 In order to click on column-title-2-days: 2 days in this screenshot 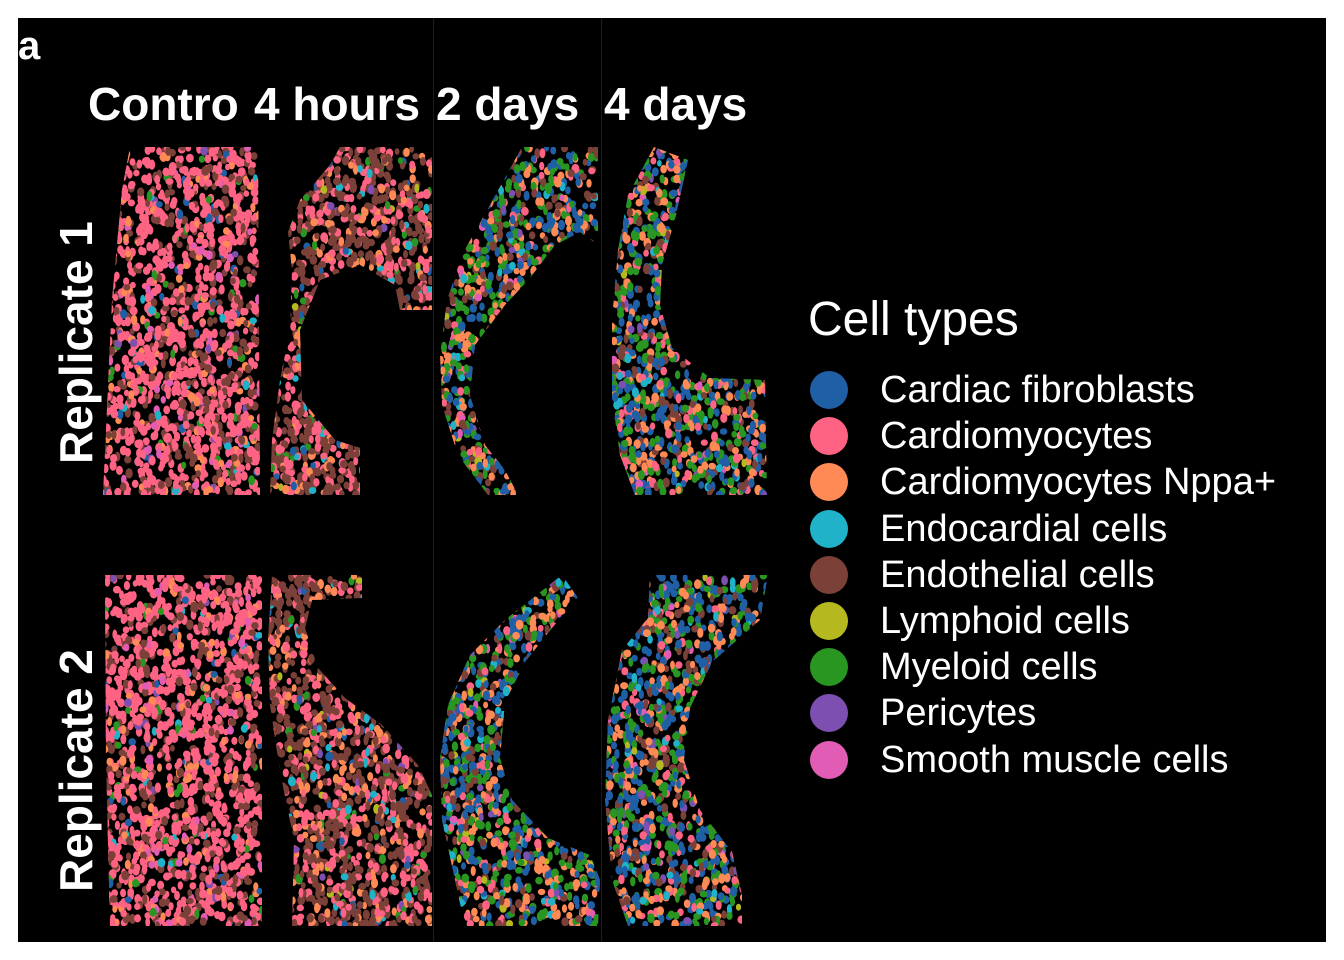, I will do `click(508, 104)`.